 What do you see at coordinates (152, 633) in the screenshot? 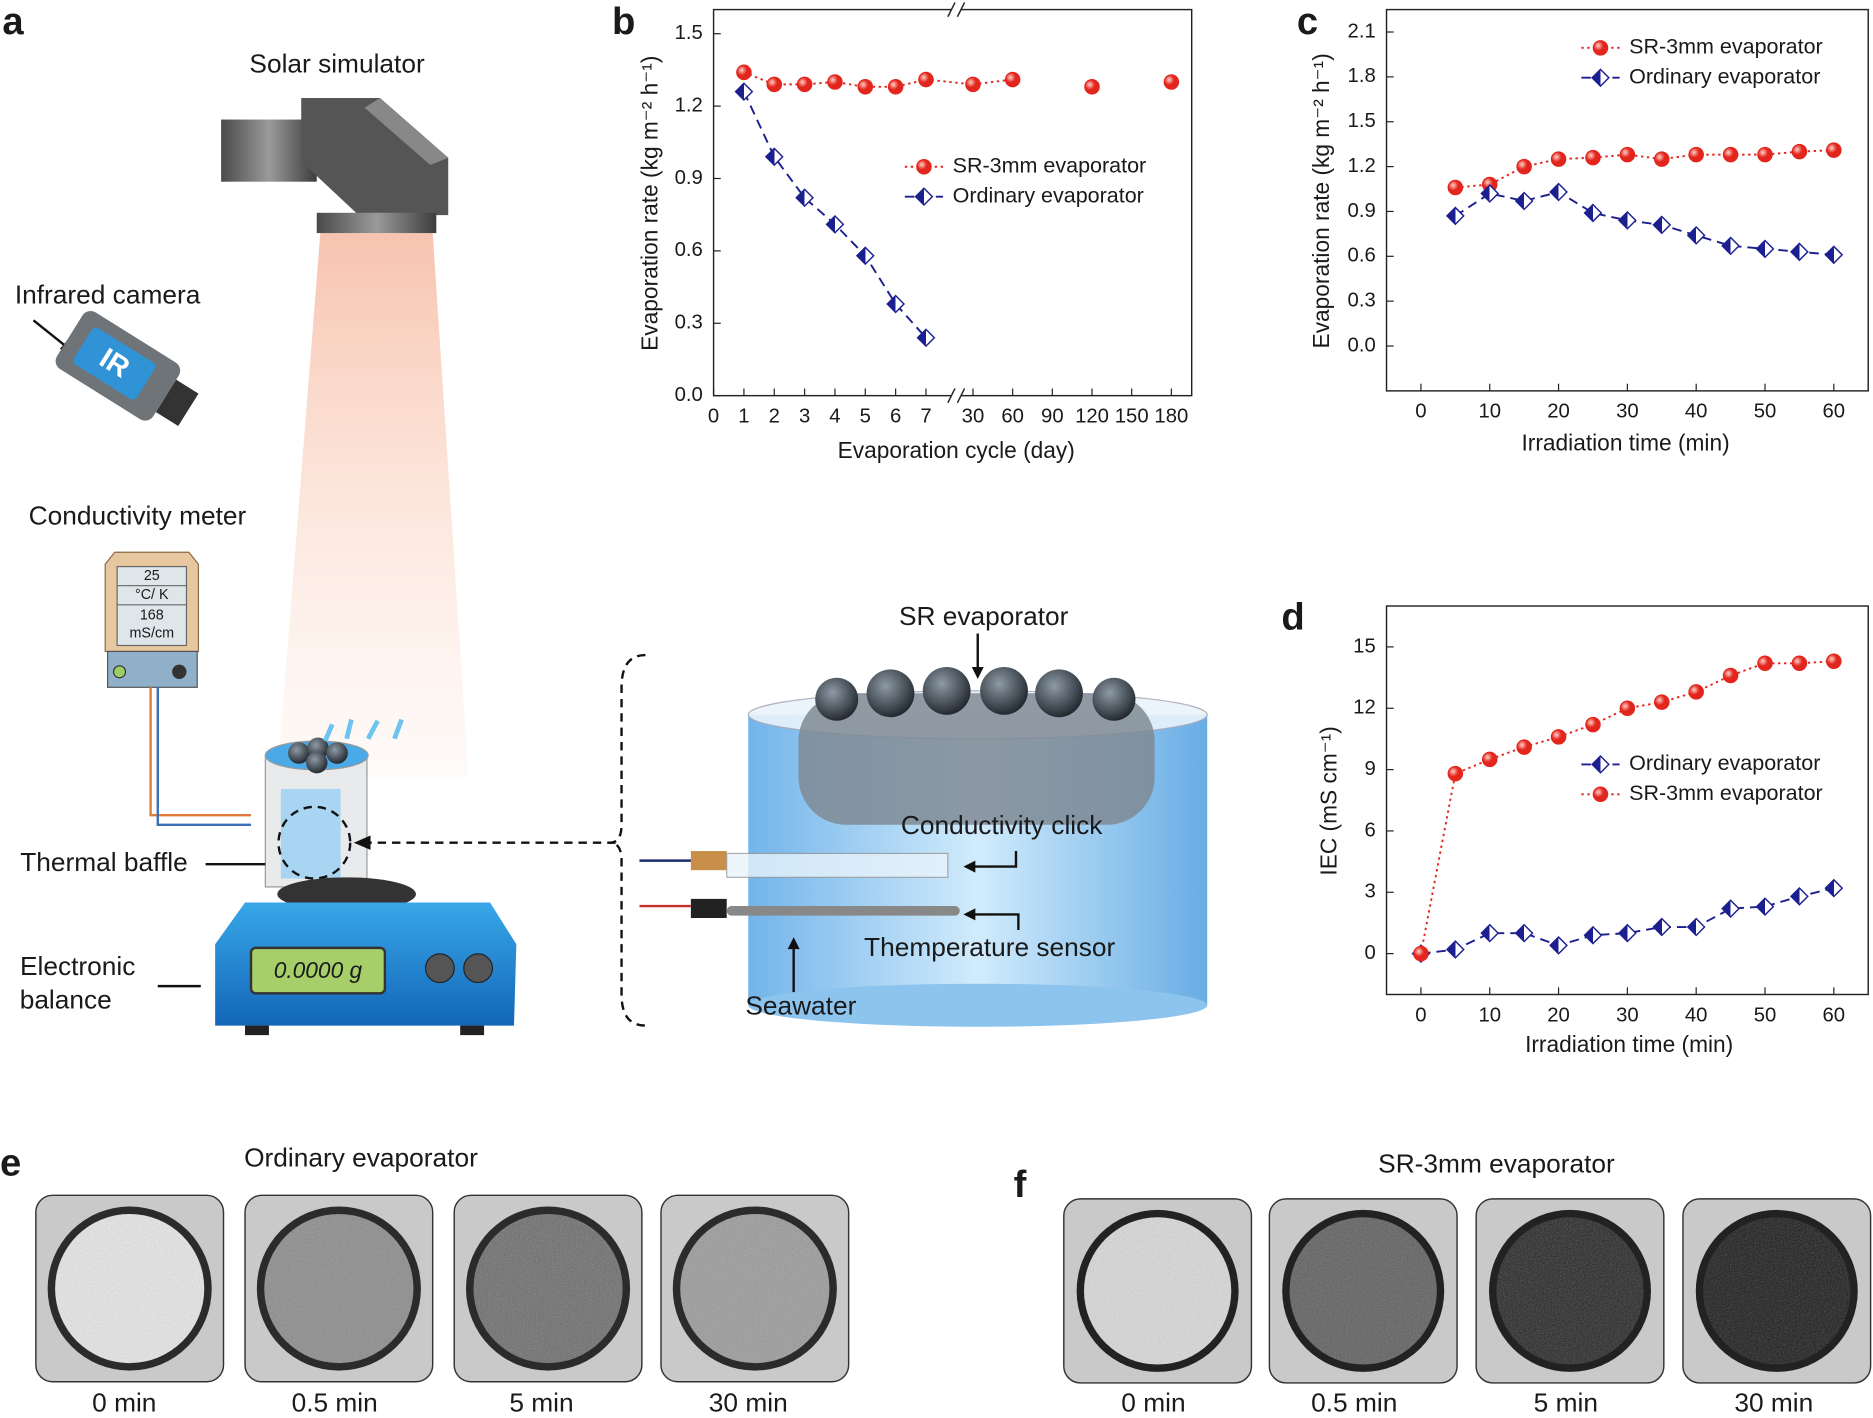
I see `meter-screen: mS/cm` at bounding box center [152, 633].